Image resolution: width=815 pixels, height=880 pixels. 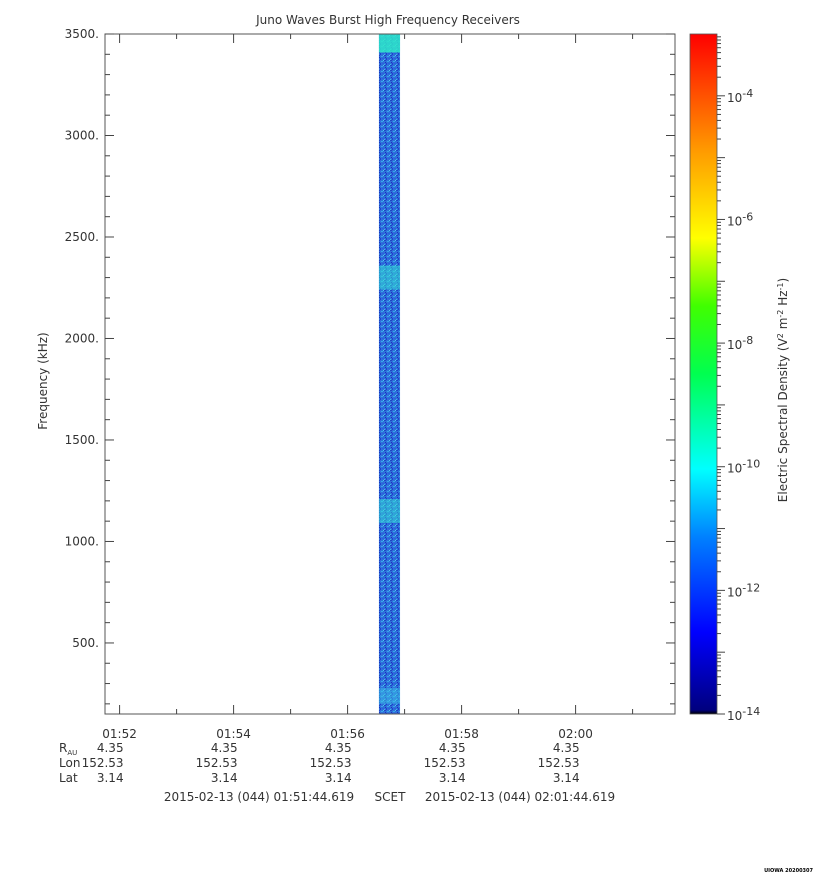 I want to click on stamp-text: UIOWA 20200307, so click(x=788, y=871).